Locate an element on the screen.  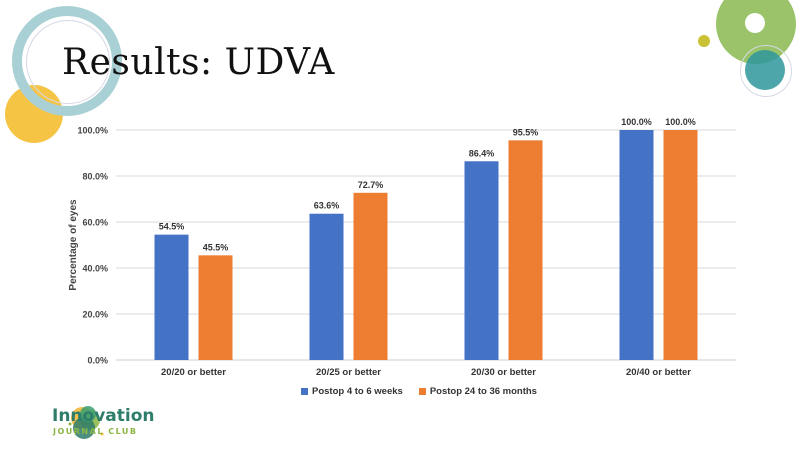
x-tick-label: 20/20 or better is located at coordinates (193, 372).